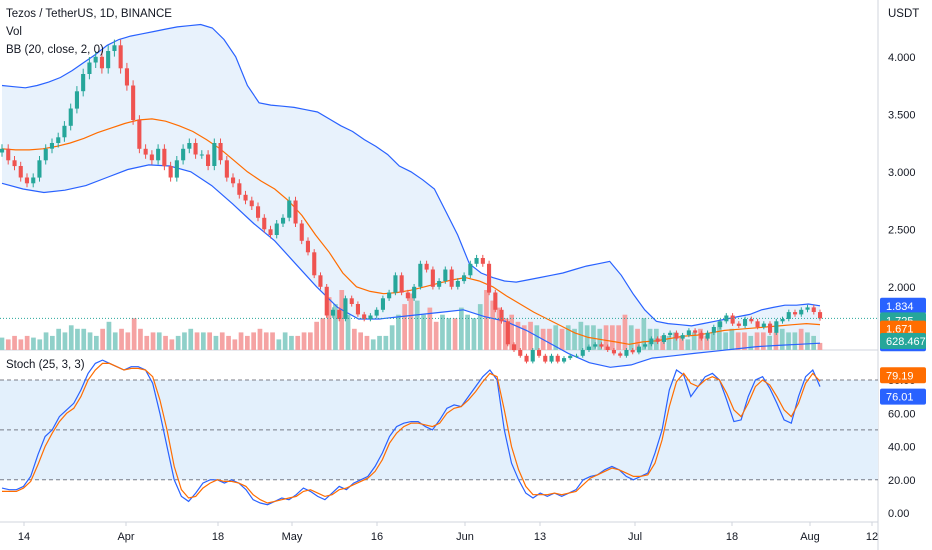  Describe the element at coordinates (377, 537) in the screenshot. I see `time-tick-label: 16` at that location.